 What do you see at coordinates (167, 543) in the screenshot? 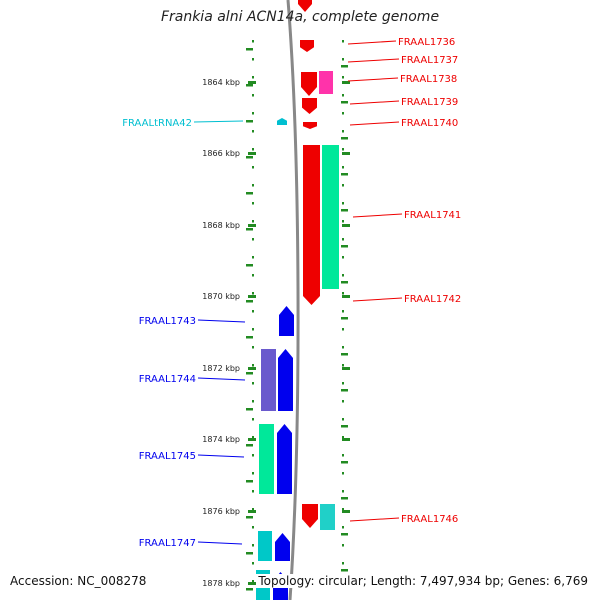
I see `gene-label-forward: FRAAL1747` at bounding box center [167, 543].